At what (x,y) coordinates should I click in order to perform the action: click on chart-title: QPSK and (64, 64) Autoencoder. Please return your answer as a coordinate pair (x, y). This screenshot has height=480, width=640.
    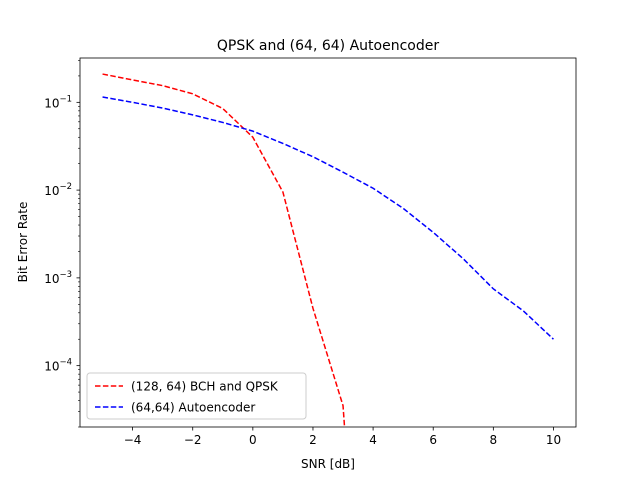
    Looking at the image, I should click on (328, 46).